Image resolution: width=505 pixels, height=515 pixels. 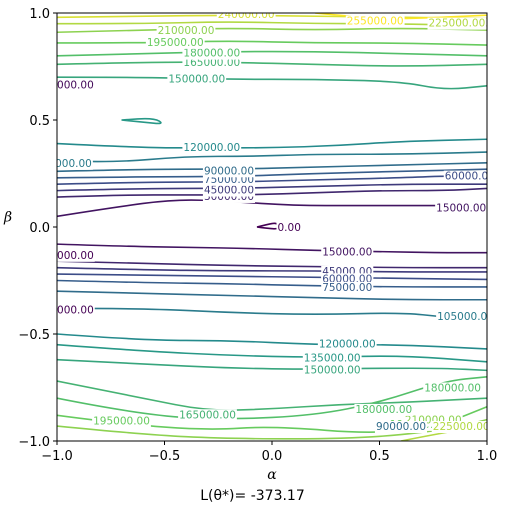 I want to click on x-tick-label: 0.0, so click(x=272, y=456).